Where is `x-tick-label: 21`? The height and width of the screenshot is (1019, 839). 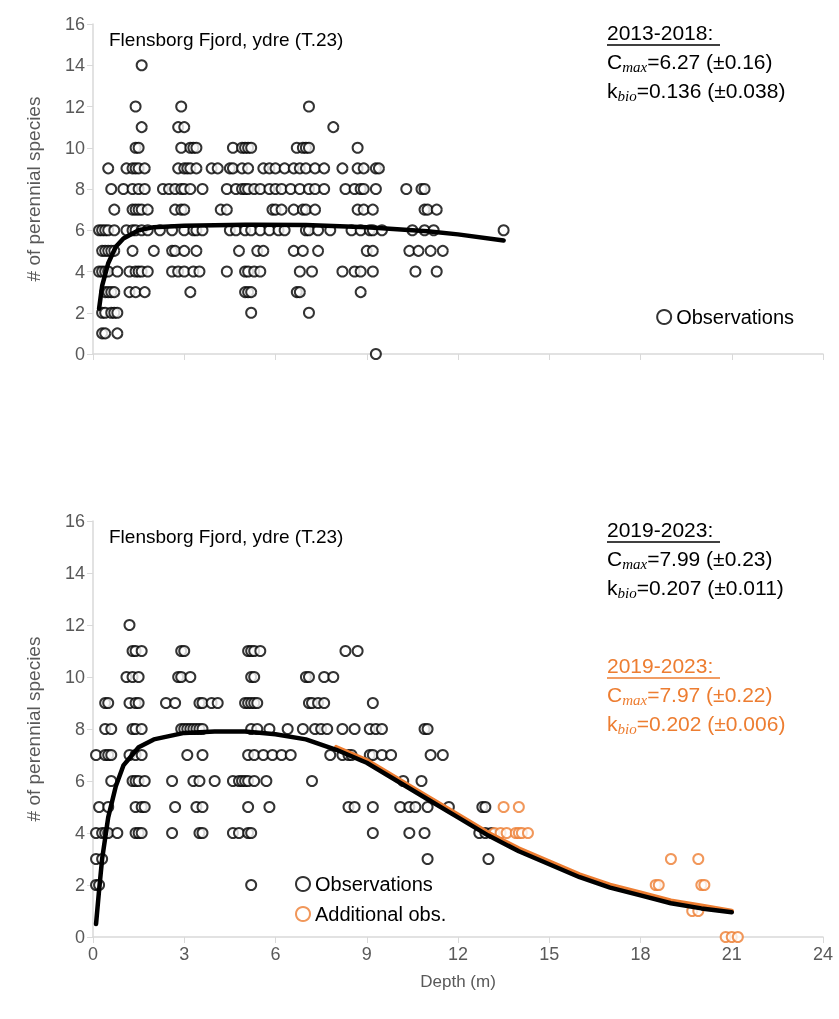
x-tick-label: 21 is located at coordinates (731, 954).